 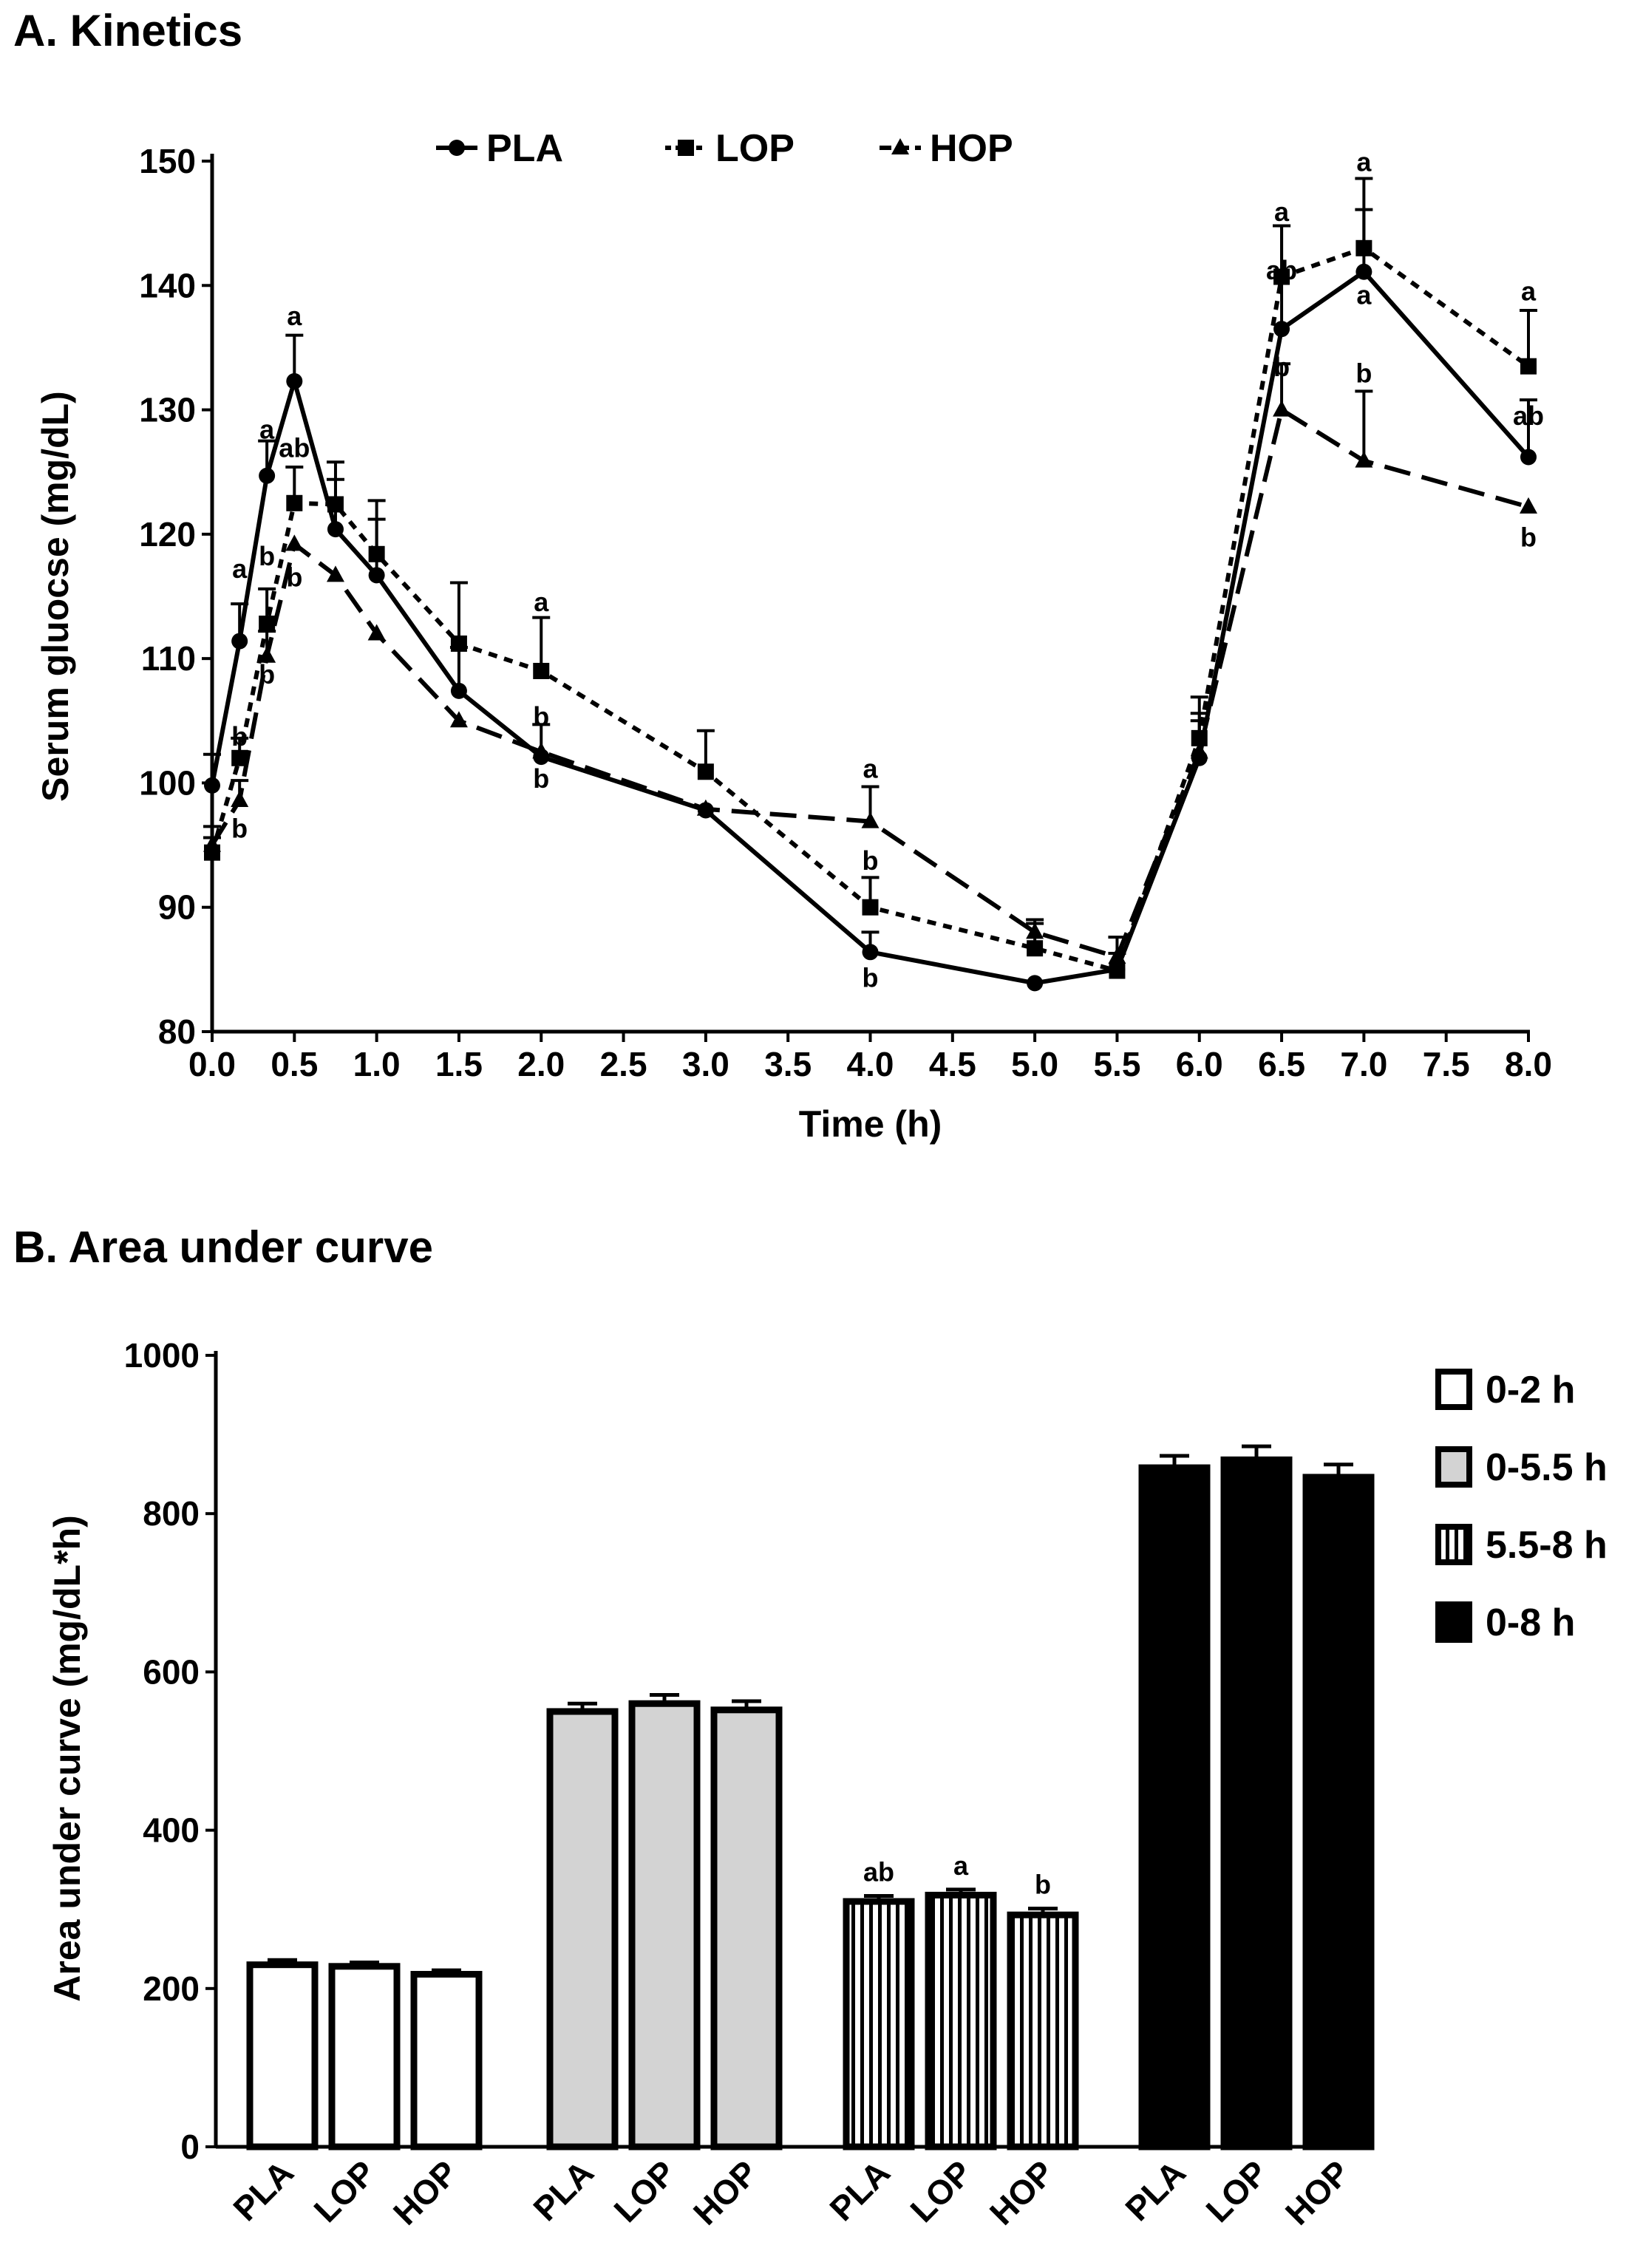 What do you see at coordinates (1116, 1064) in the screenshot?
I see `kinetics-x-tick-label: 5.5` at bounding box center [1116, 1064].